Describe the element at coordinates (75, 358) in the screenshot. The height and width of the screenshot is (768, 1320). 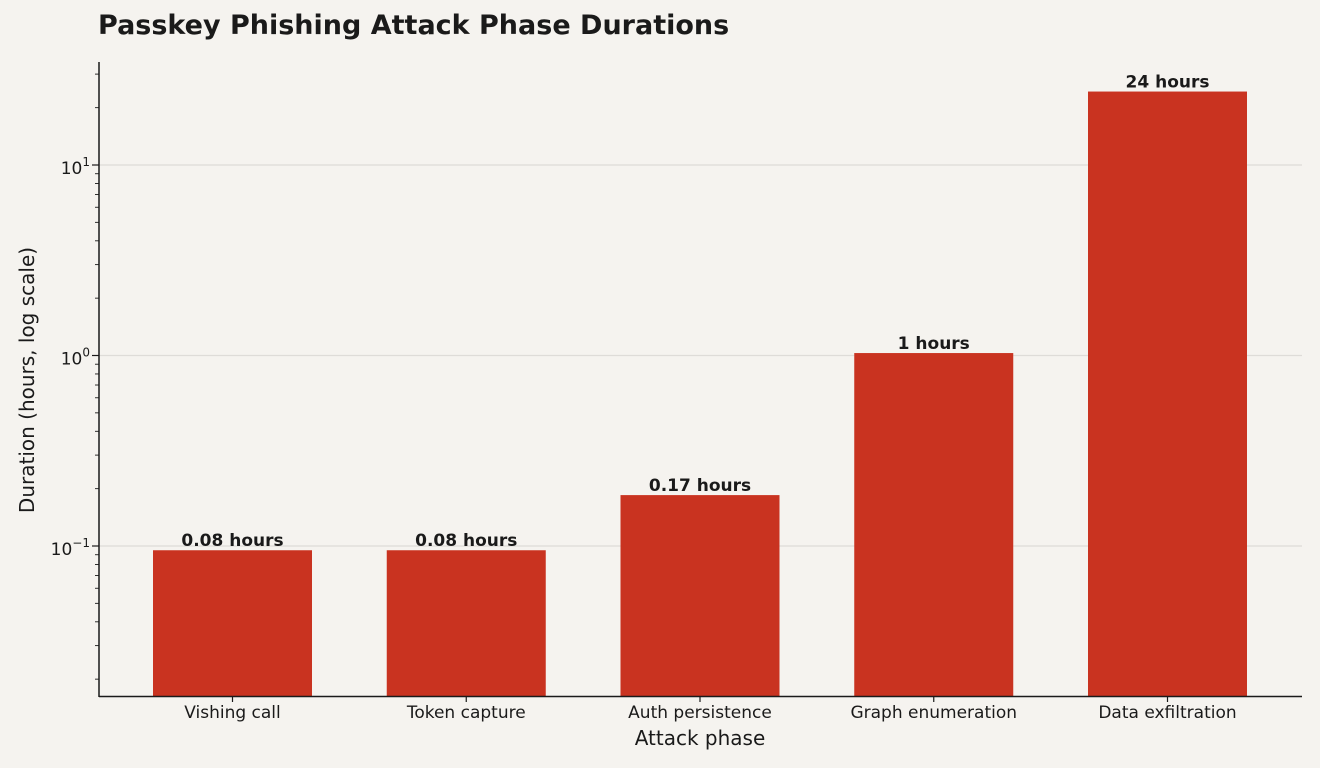
I see `y-tick-label: 10⁰` at that location.